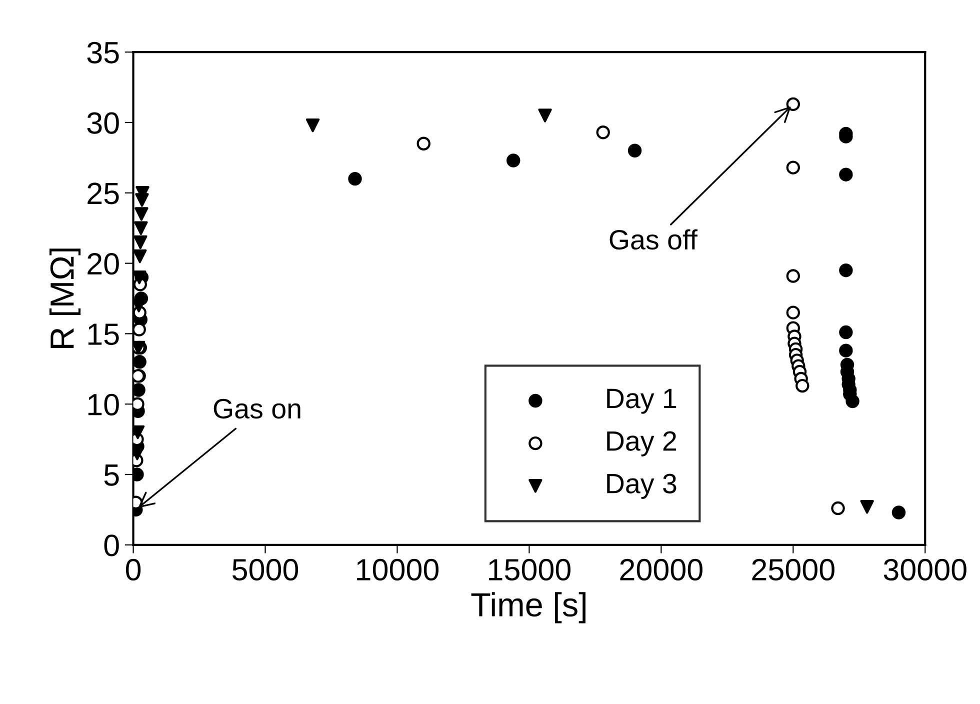  Describe the element at coordinates (641, 401) in the screenshot. I see `legend-label: Day 1` at that location.